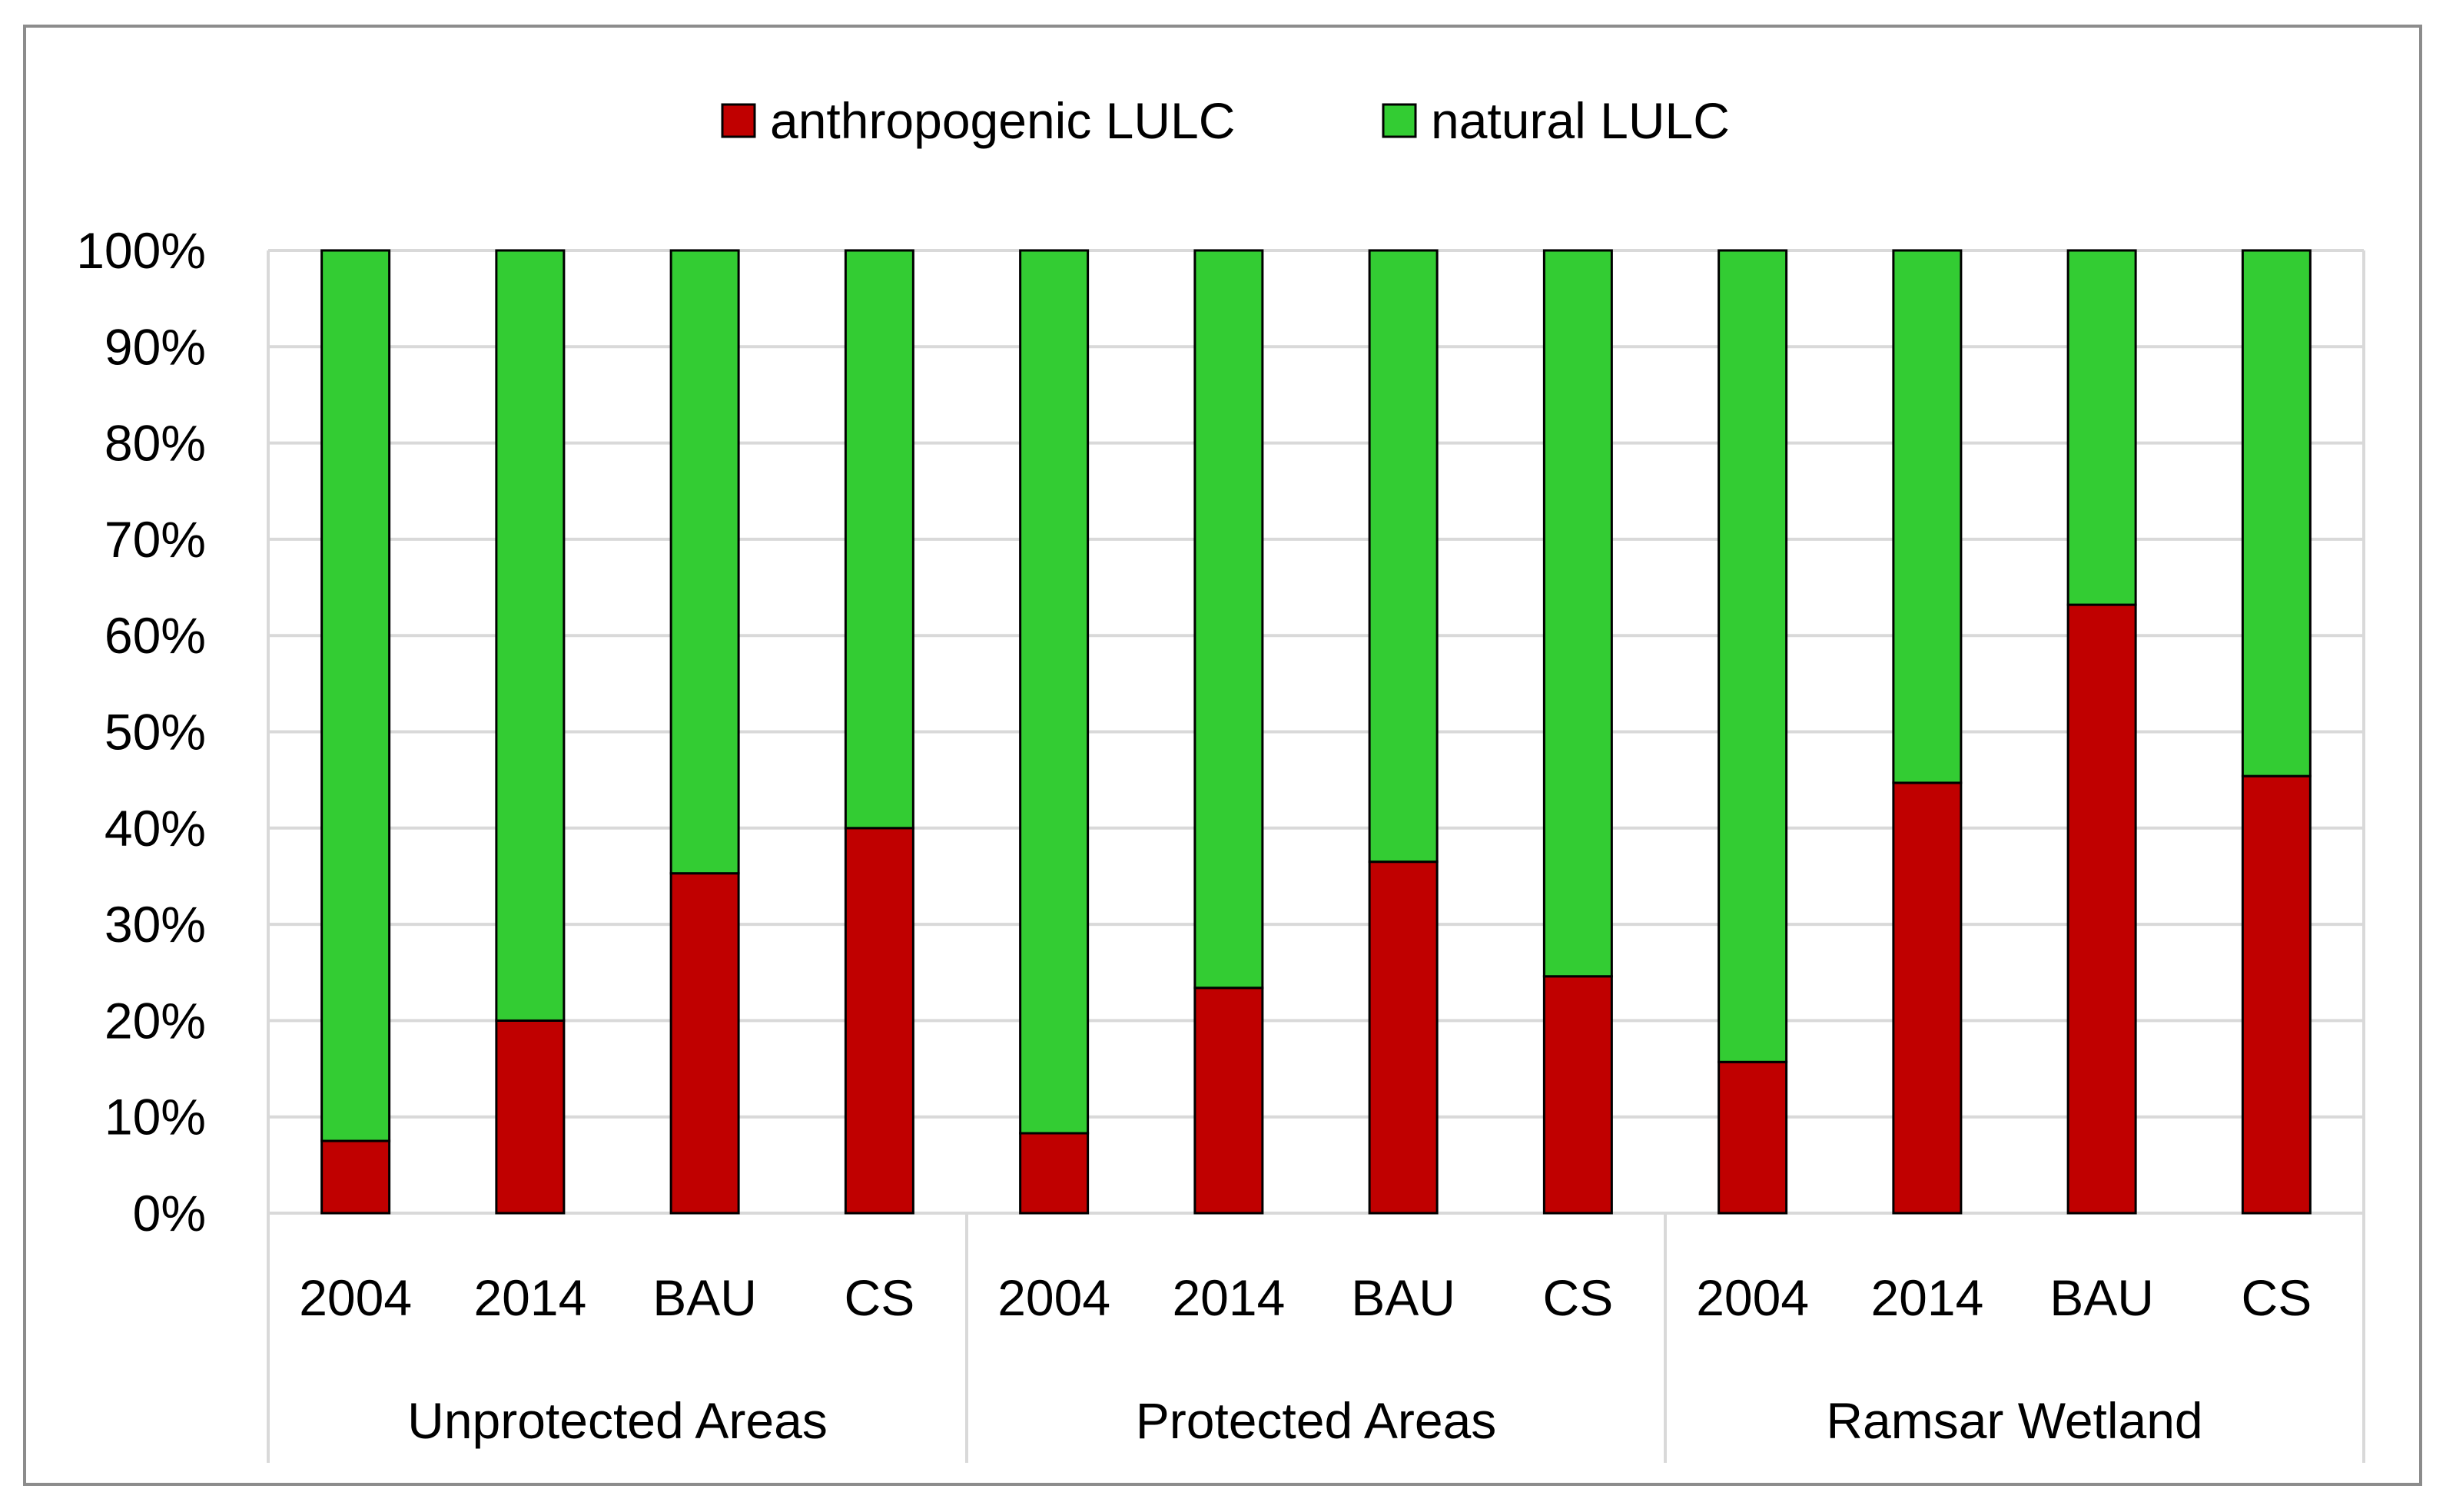  Describe the element at coordinates (155, 540) in the screenshot. I see `y-tick-label: 70%` at that location.